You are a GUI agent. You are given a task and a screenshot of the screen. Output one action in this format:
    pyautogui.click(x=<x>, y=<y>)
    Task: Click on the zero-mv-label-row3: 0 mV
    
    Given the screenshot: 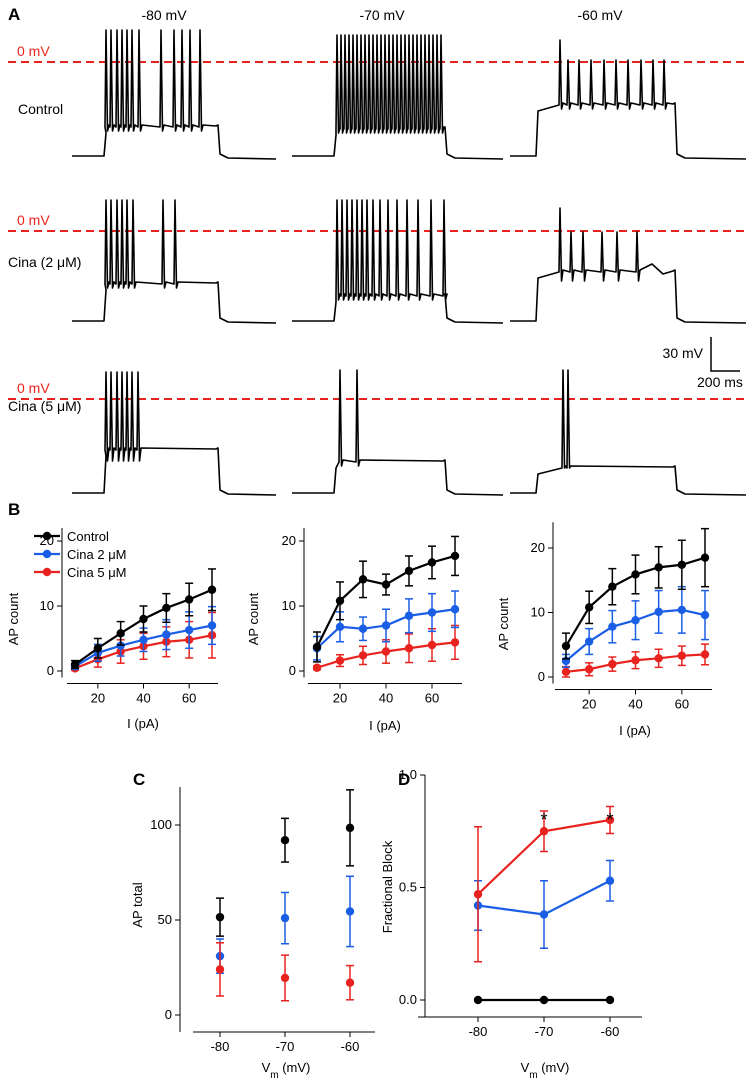 What is the action you would take?
    pyautogui.click(x=33, y=388)
    